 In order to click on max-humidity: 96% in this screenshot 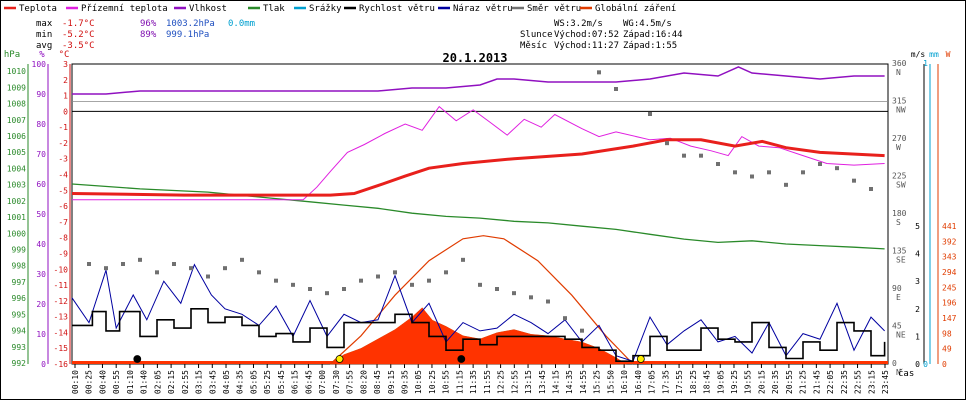, I will do `click(148, 24)`.